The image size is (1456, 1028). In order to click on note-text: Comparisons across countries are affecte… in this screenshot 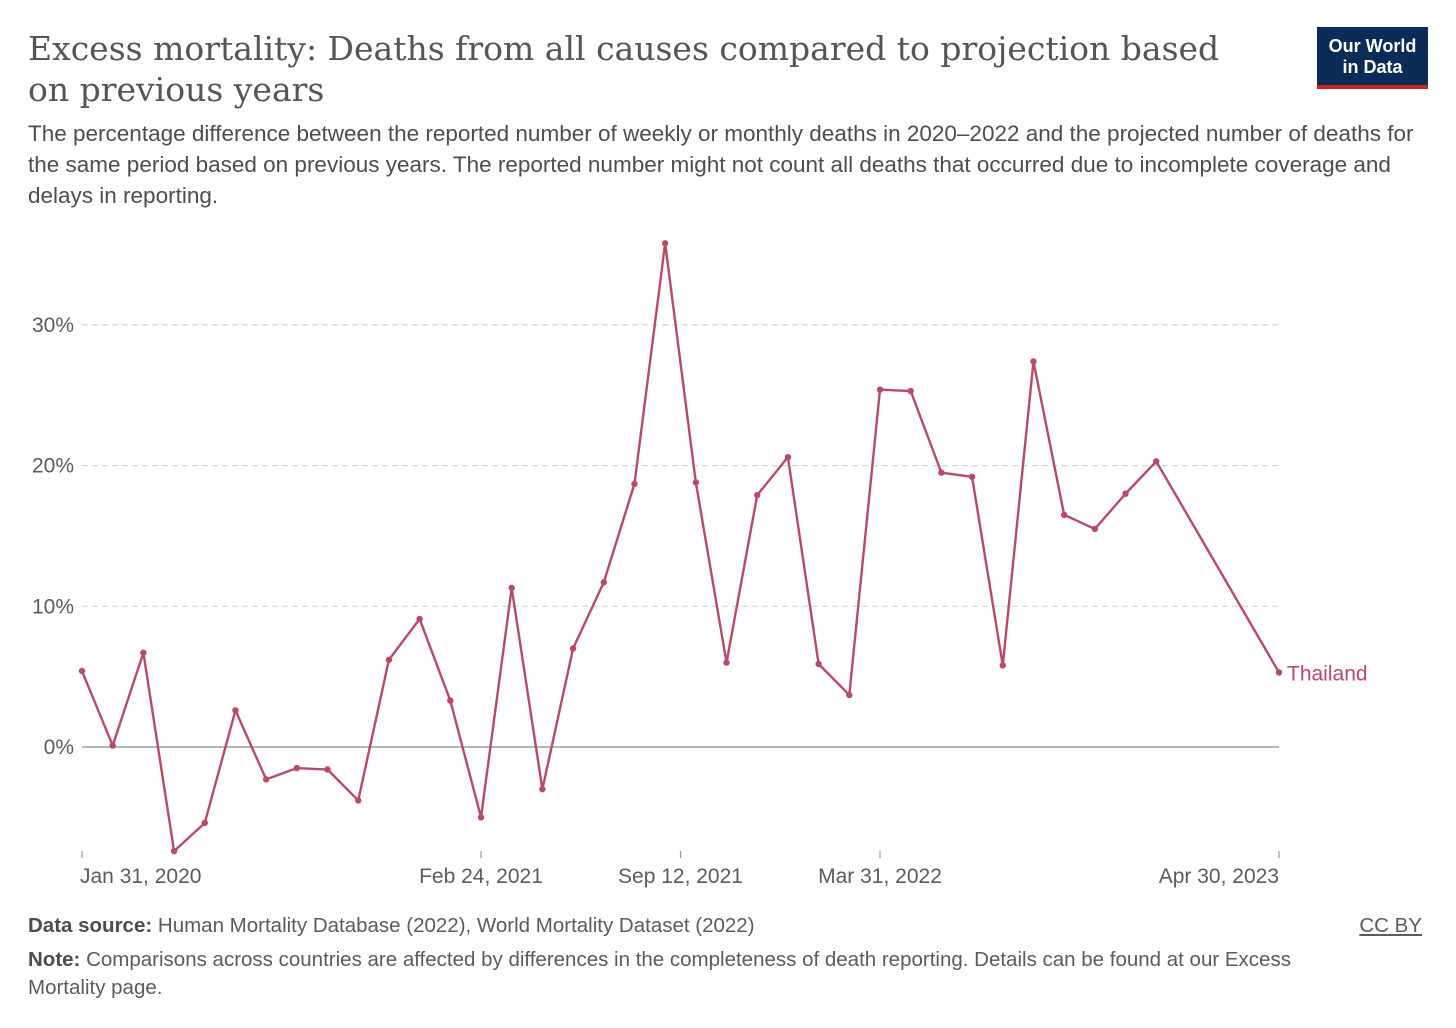, I will do `click(659, 973)`.